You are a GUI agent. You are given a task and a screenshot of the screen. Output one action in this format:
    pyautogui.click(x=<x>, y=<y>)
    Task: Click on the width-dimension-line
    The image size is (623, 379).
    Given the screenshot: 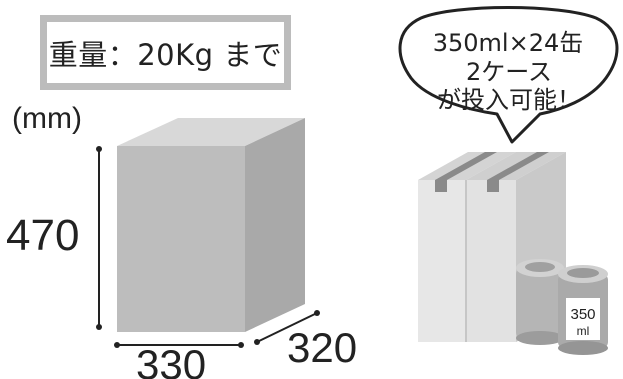 What is the action you would take?
    pyautogui.click(x=179, y=345)
    